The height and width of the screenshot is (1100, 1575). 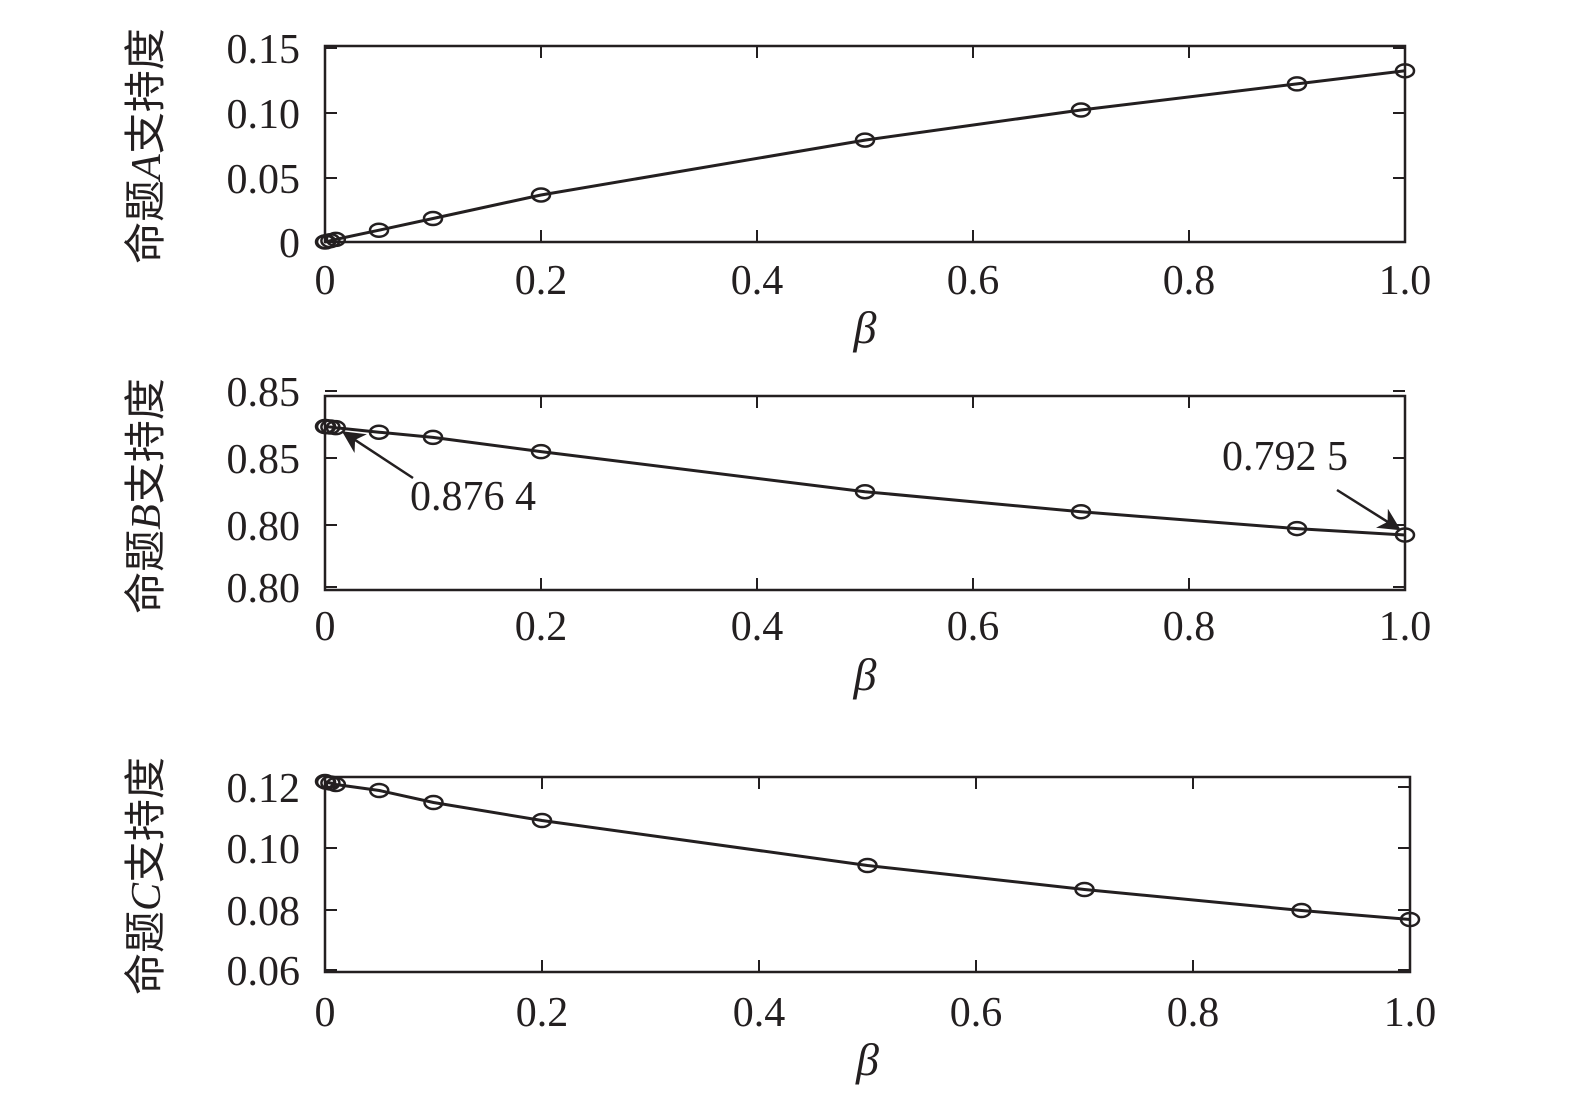 I want to click on y-tick-label: 0.06, so click(x=264, y=972).